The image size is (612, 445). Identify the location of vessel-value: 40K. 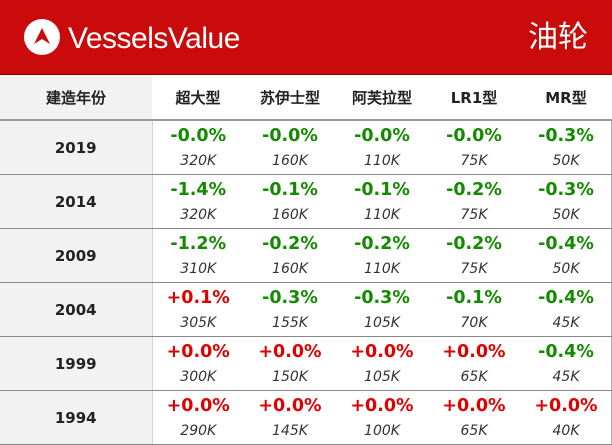
(566, 430).